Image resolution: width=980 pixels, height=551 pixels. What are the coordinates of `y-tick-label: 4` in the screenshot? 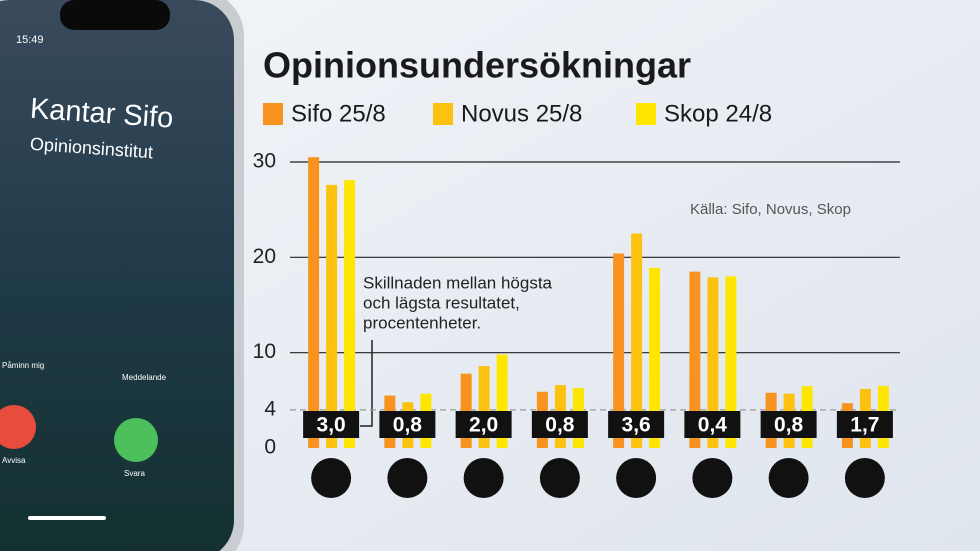 It's located at (270, 408).